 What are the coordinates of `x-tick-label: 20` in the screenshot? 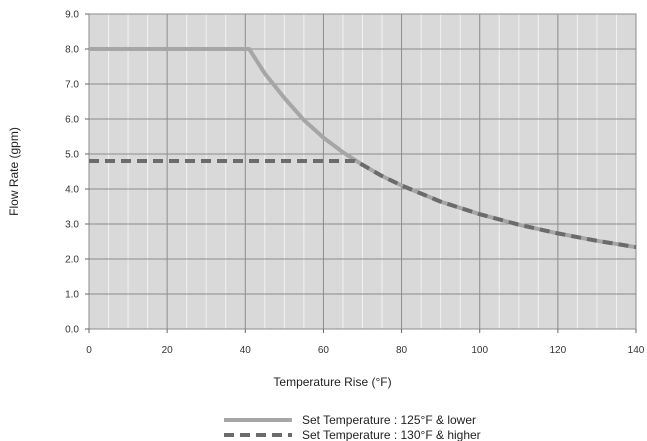 It's located at (168, 350).